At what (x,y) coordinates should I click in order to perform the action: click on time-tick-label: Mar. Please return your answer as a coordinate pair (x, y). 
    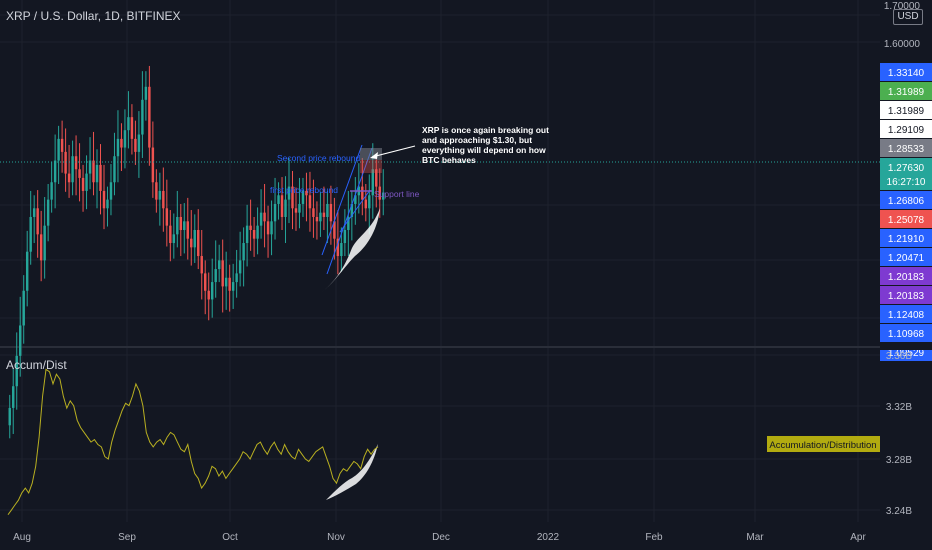
    Looking at the image, I should click on (755, 537).